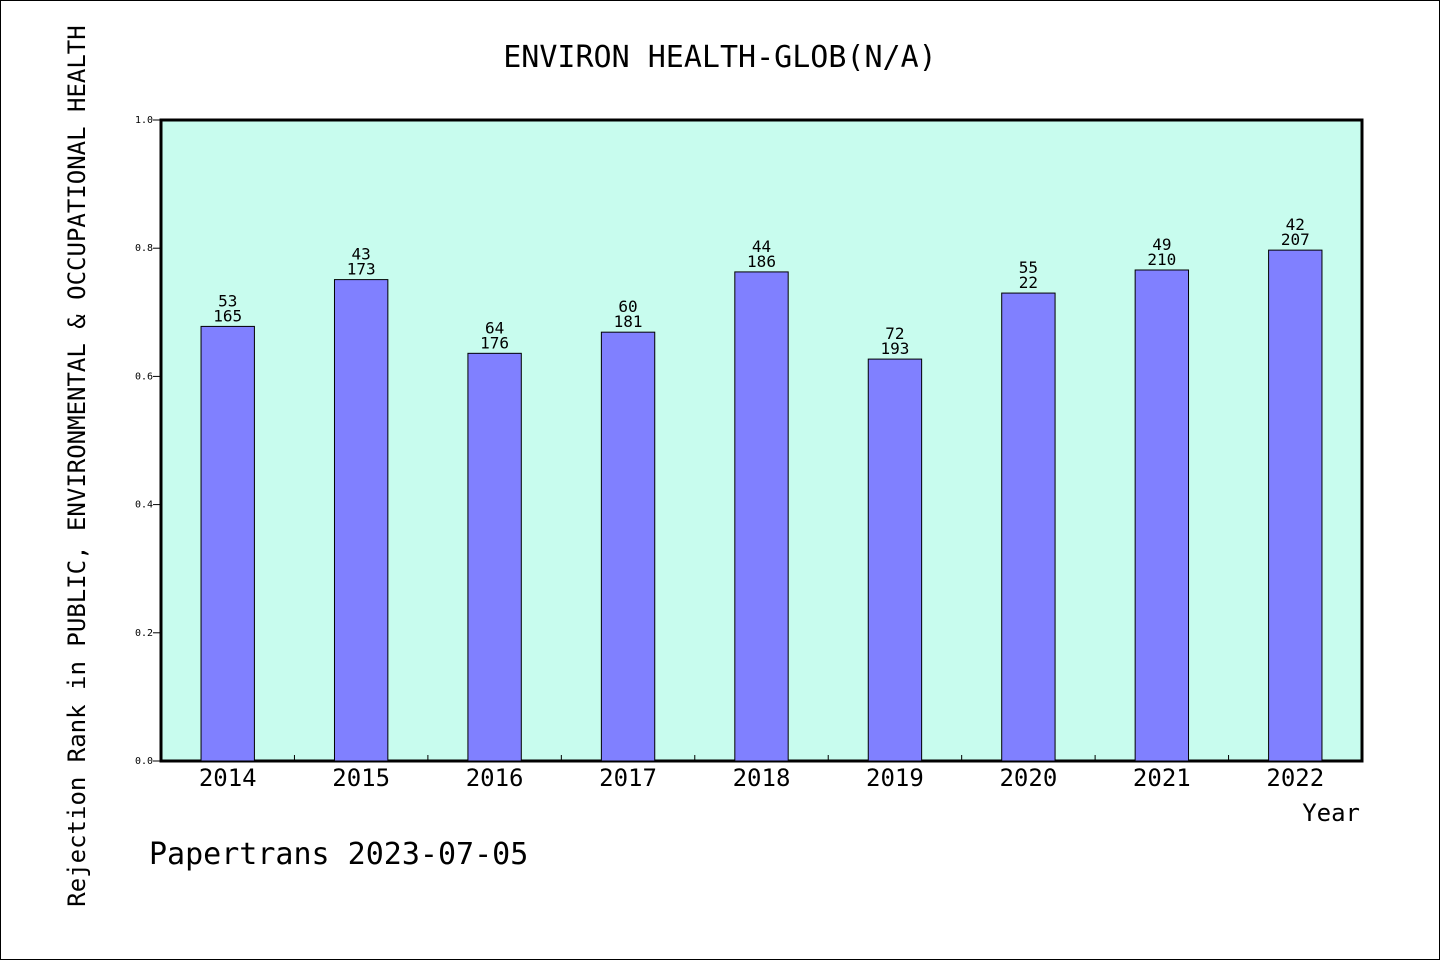  Describe the element at coordinates (1161, 244) in the screenshot. I see `bar-label-top: 49` at that location.